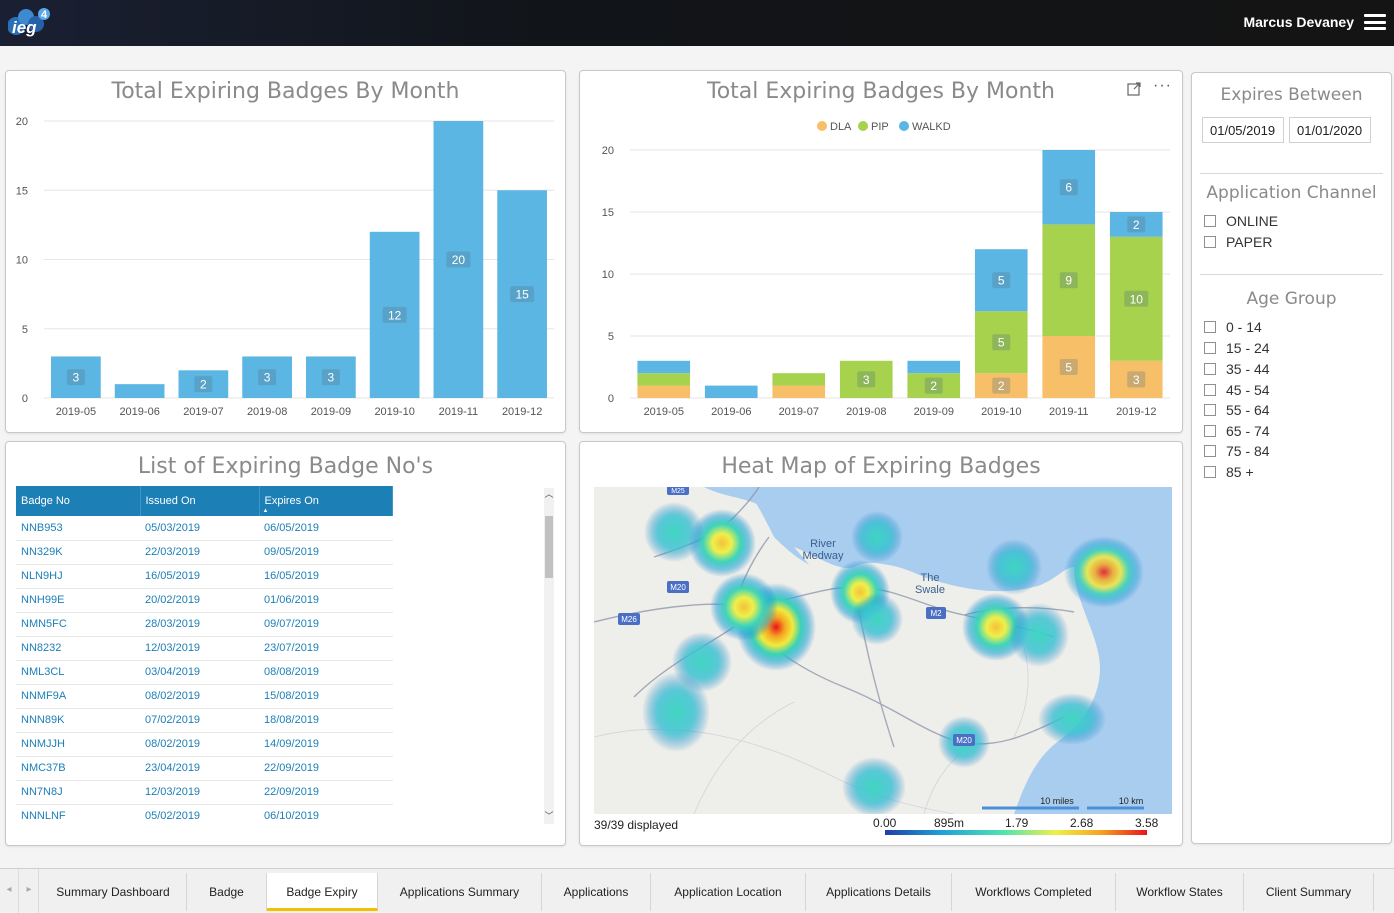  I want to click on table-cell: 22/09/2019, so click(326, 768).